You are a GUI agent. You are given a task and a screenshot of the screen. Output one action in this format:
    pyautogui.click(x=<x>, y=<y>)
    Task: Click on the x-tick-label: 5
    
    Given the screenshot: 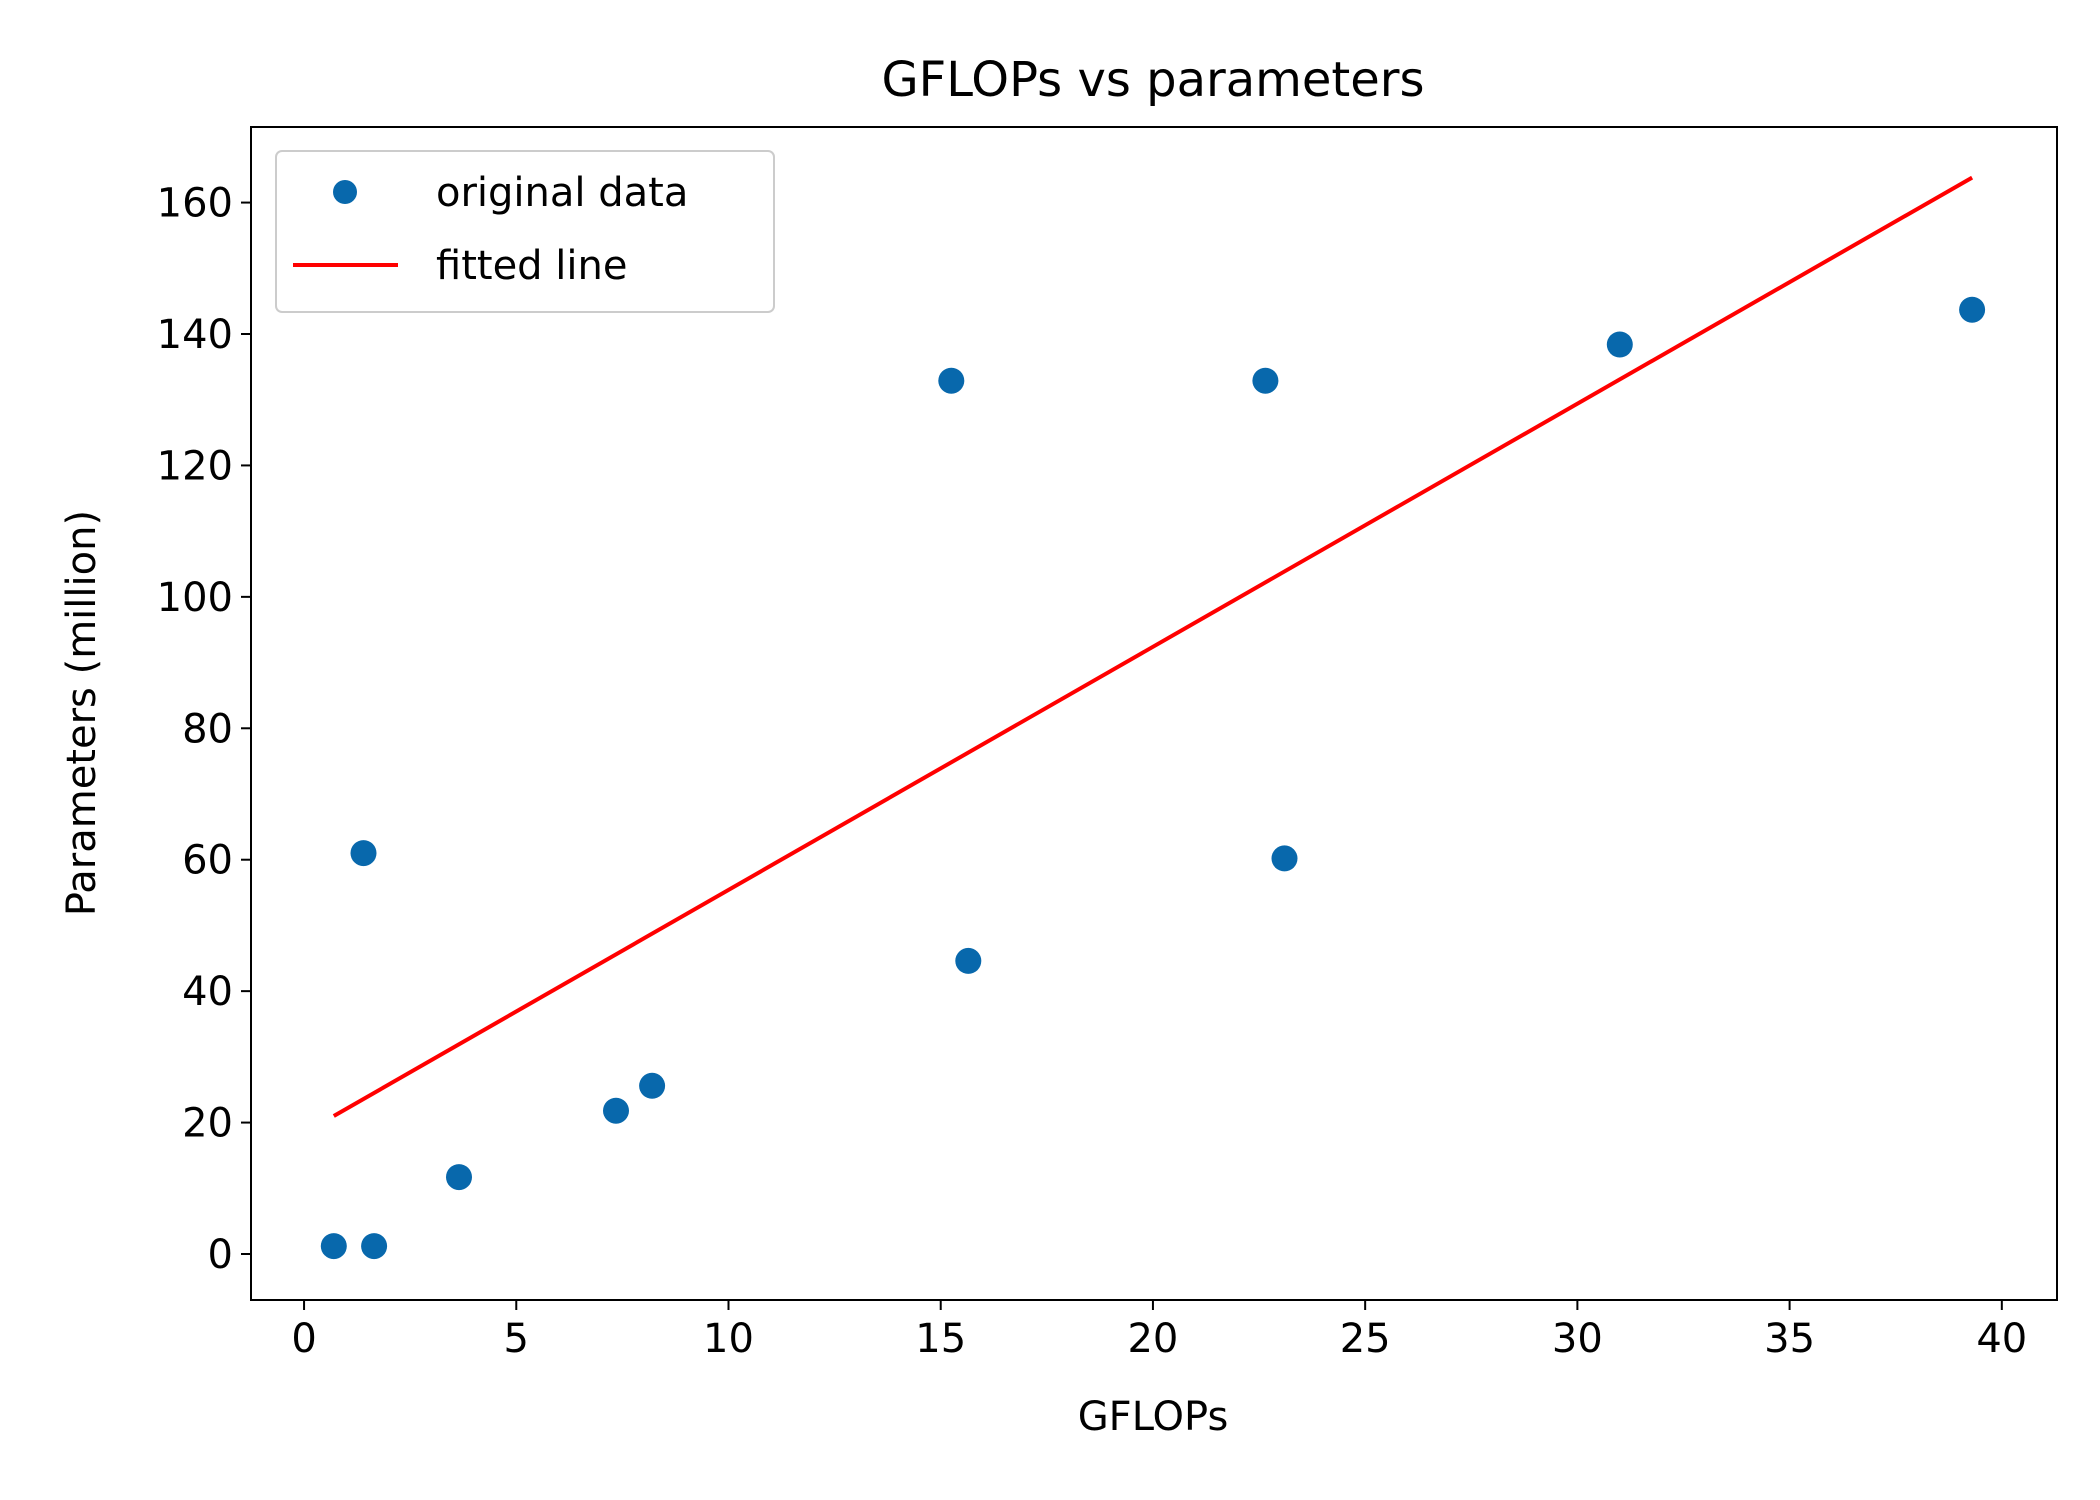 What is the action you would take?
    pyautogui.click(x=516, y=1339)
    